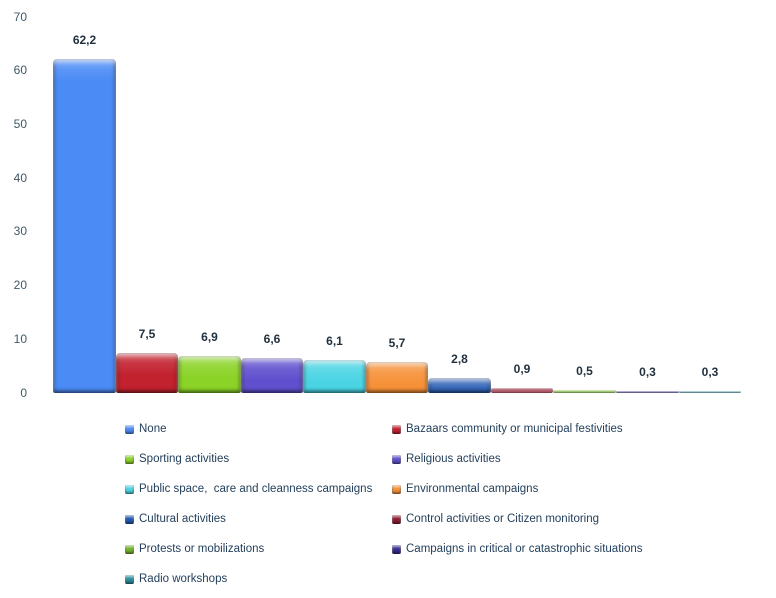 The width and height of the screenshot is (776, 598). I want to click on legend-label: Sporting activities, so click(184, 459).